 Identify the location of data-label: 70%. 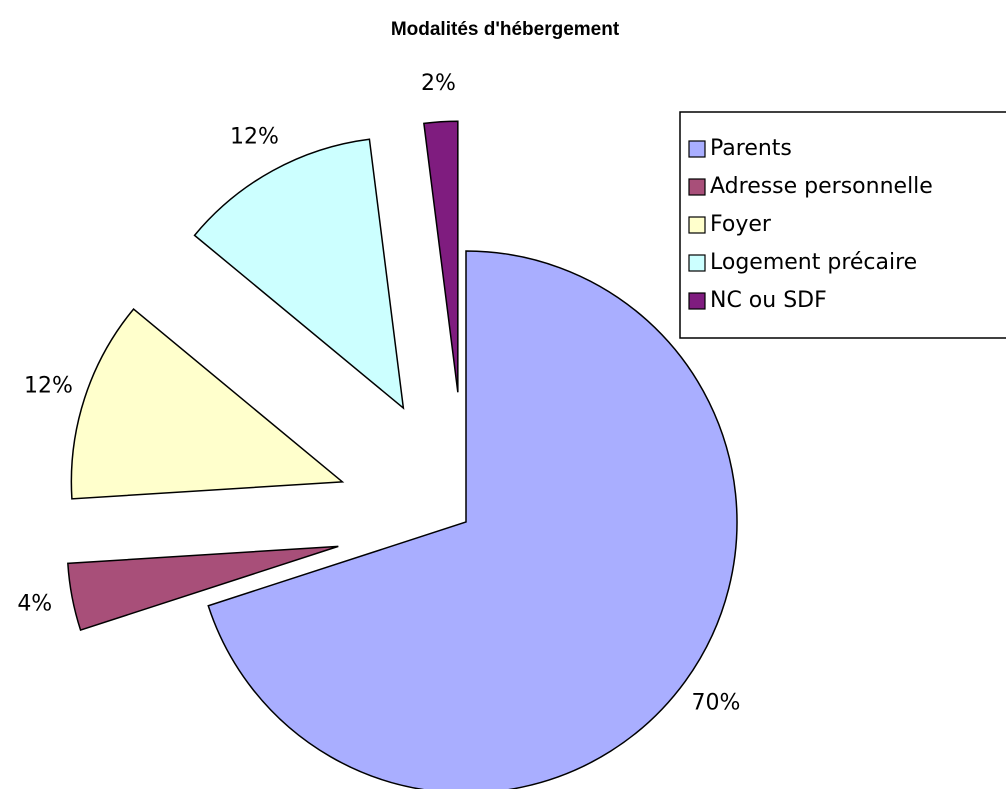
(716, 703).